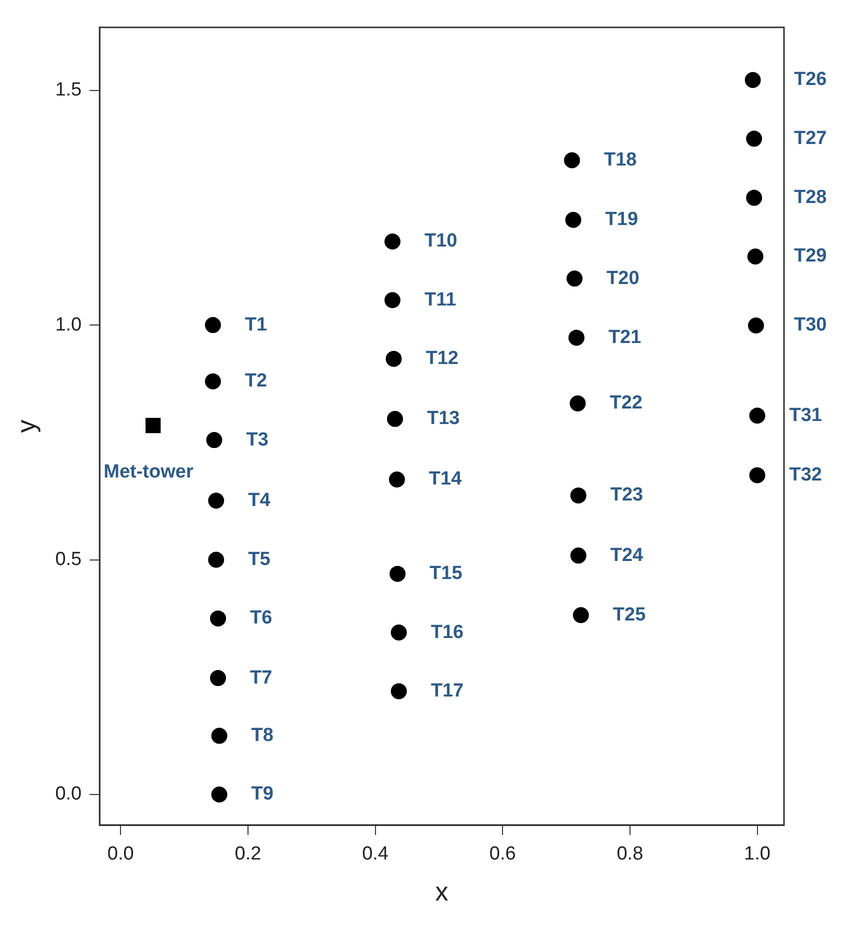 Image resolution: width=858 pixels, height=928 pixels. I want to click on annotation: T8, so click(262, 735).